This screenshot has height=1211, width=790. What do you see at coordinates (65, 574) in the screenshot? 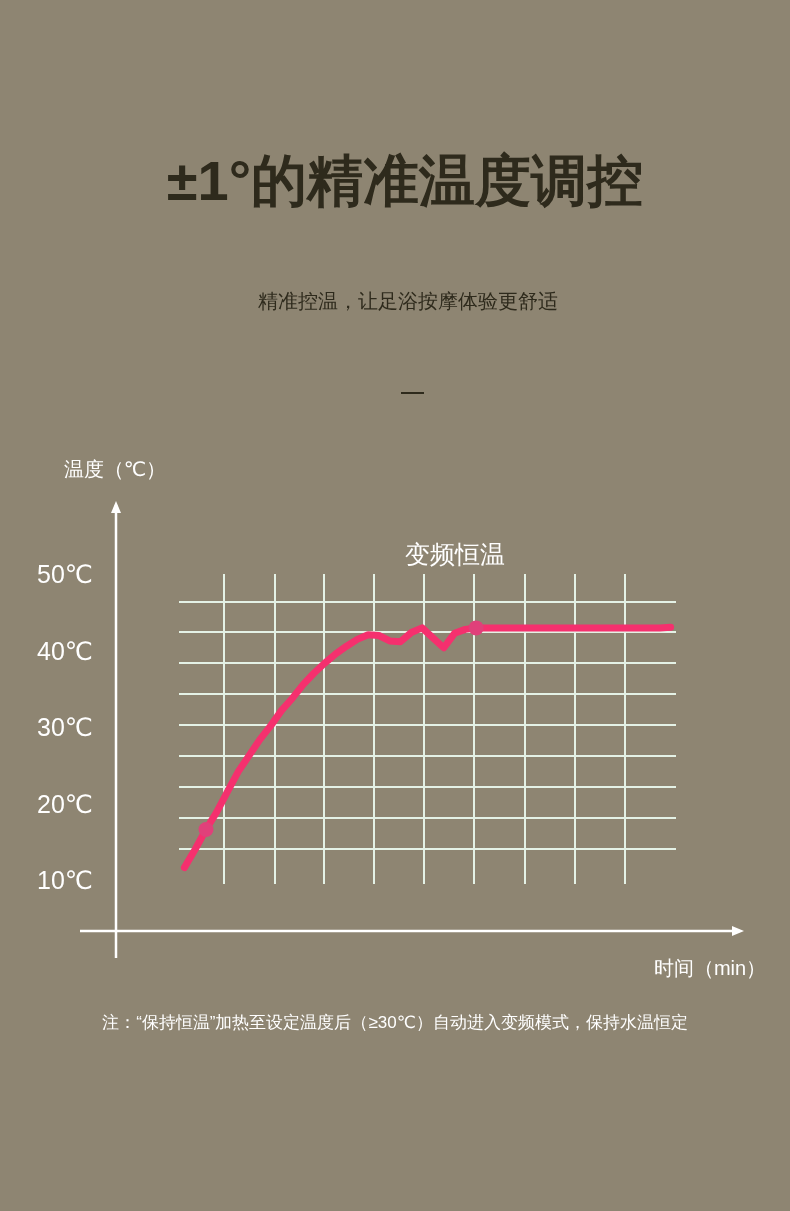
I see `y-tick-label: 50℃` at bounding box center [65, 574].